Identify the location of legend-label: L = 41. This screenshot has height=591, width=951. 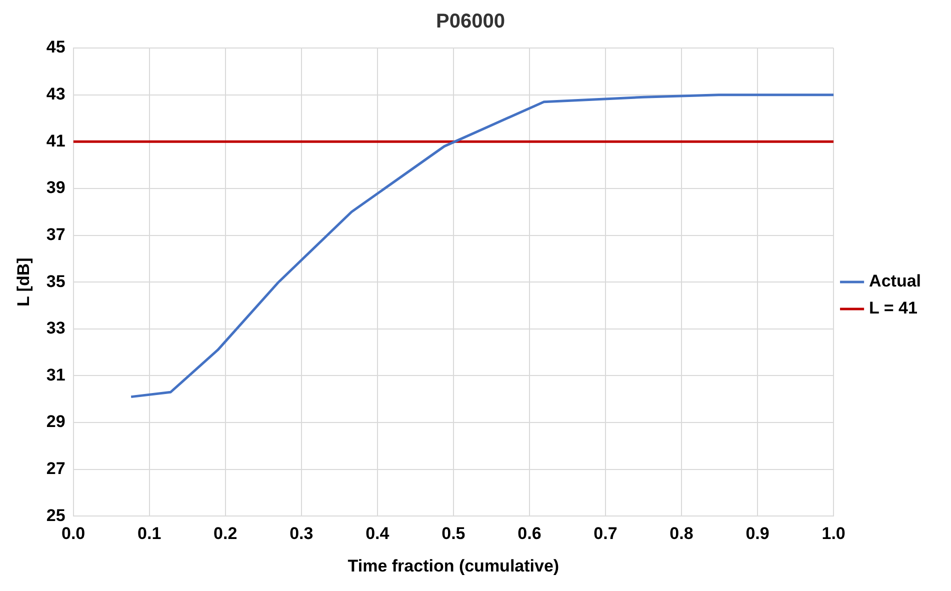
(893, 308).